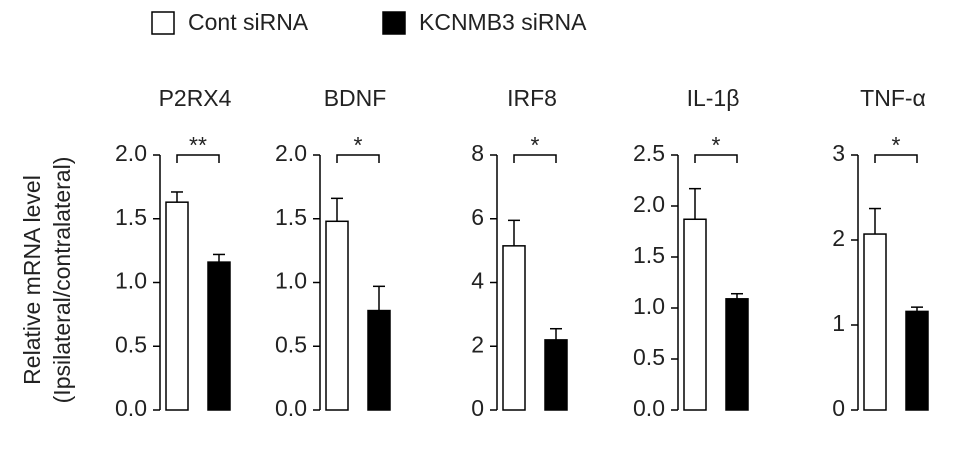 The image size is (969, 451). What do you see at coordinates (838, 323) in the screenshot?
I see `y-tick-label: 1` at bounding box center [838, 323].